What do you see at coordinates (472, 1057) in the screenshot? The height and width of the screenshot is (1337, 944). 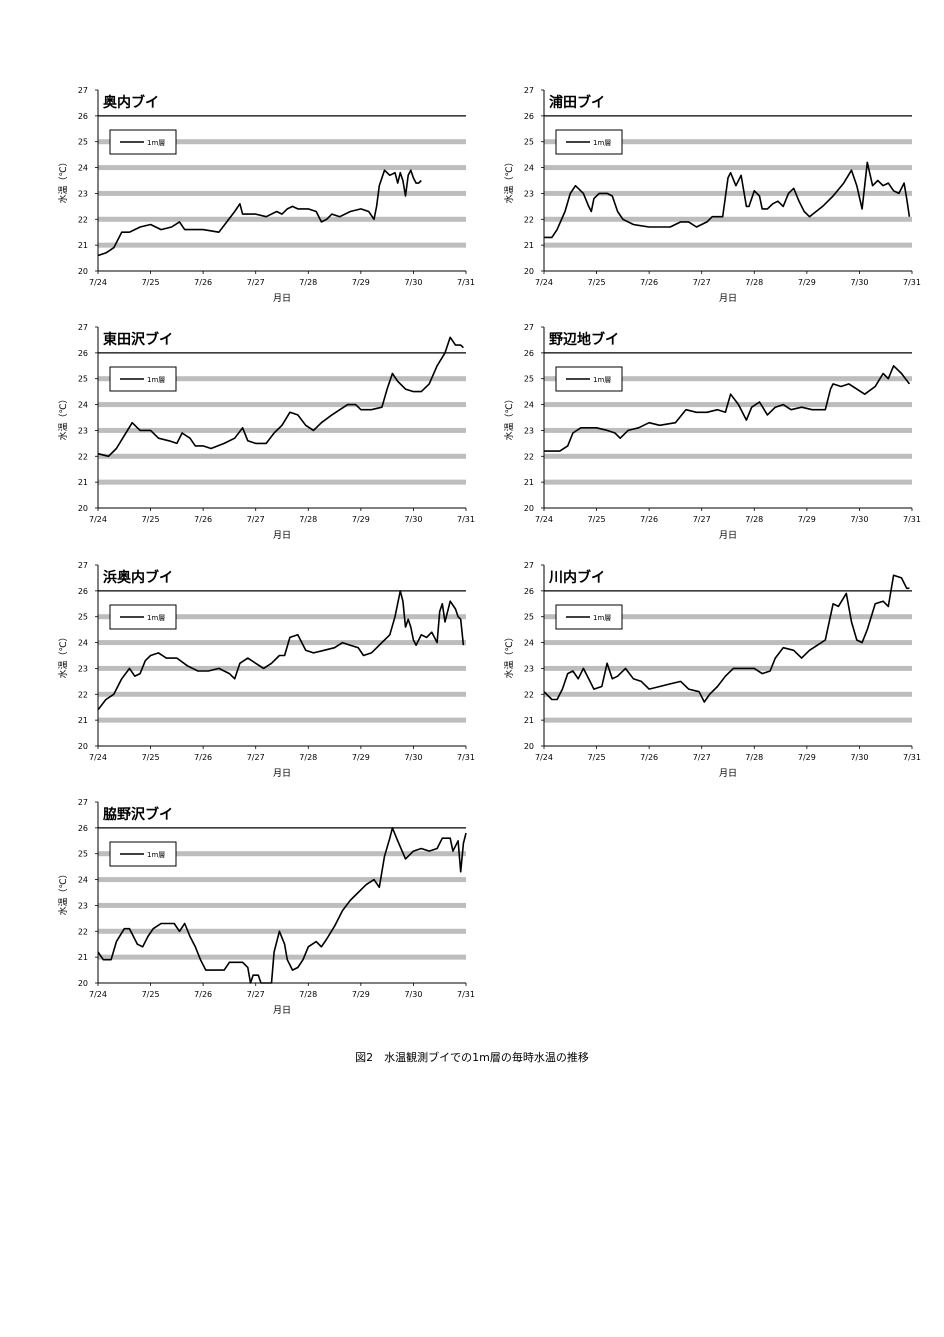 I see `figure-caption: 図2 水温観測ブイでの1m層の毎時水温の推移` at bounding box center [472, 1057].